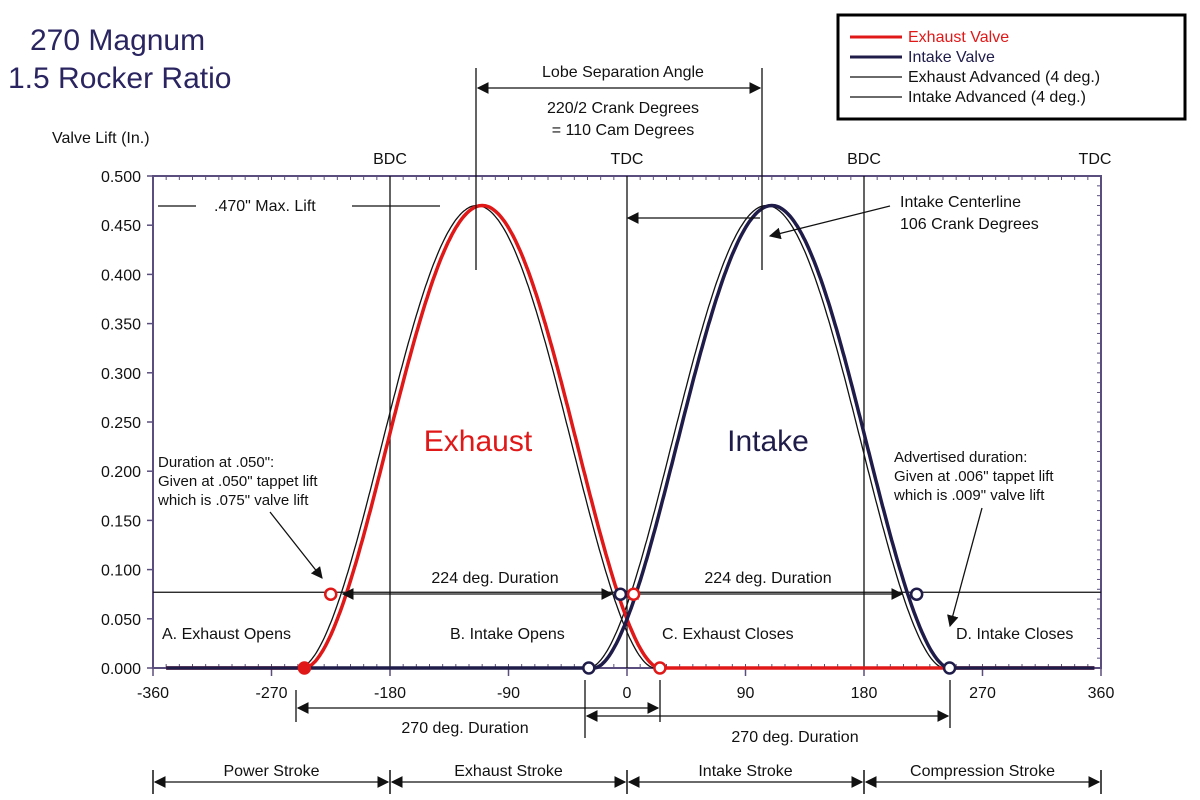  Describe the element at coordinates (101, 138) in the screenshot. I see `y-axis-label: Valve Lift (In.)` at that location.